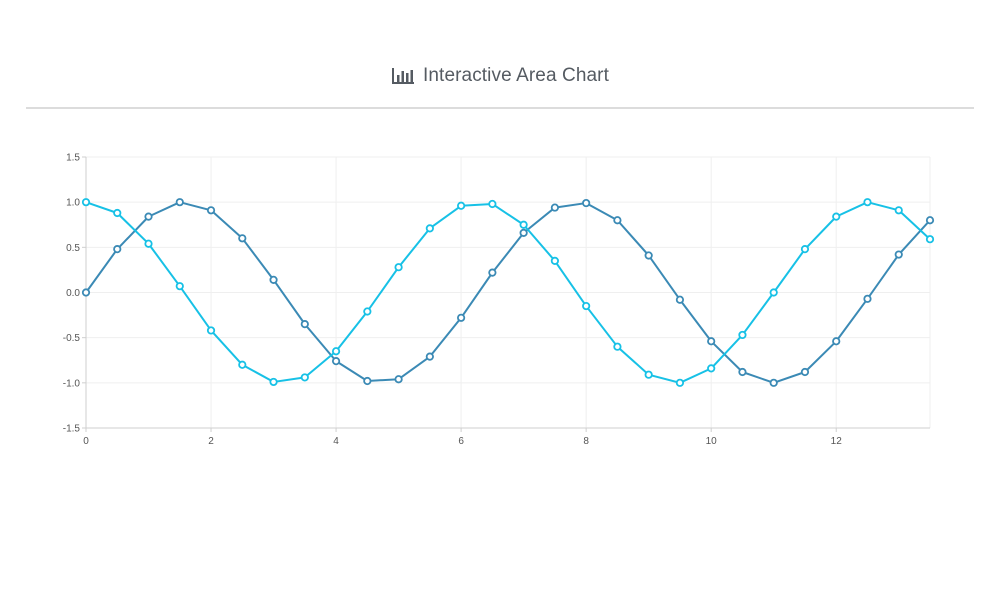 The height and width of the screenshot is (600, 1000). Describe the element at coordinates (72, 338) in the screenshot. I see `y-tick-label: -0.5` at that location.